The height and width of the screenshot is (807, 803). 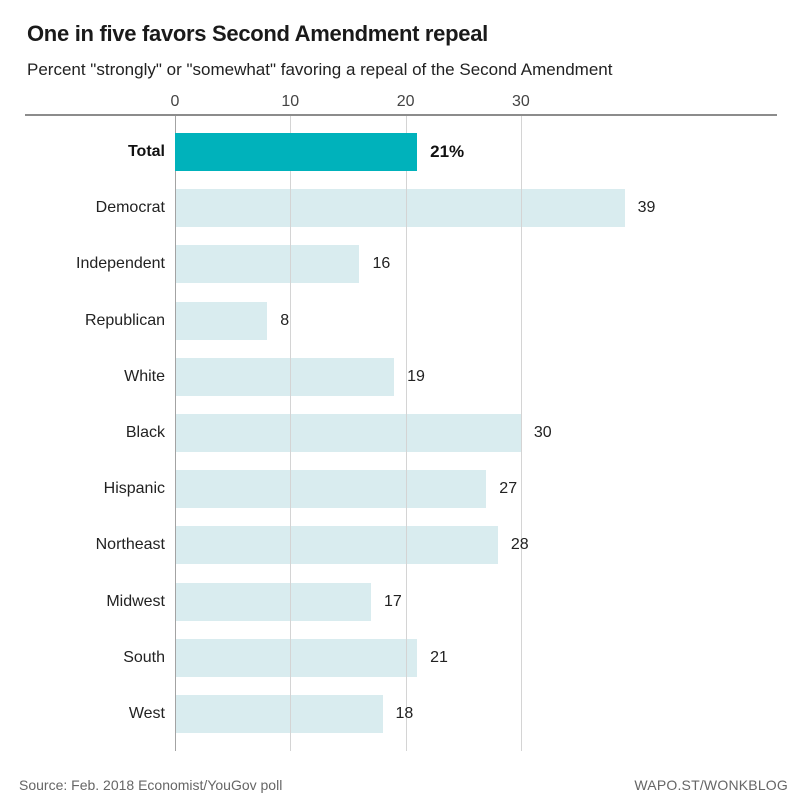 I want to click on category-label: Total, so click(x=146, y=152).